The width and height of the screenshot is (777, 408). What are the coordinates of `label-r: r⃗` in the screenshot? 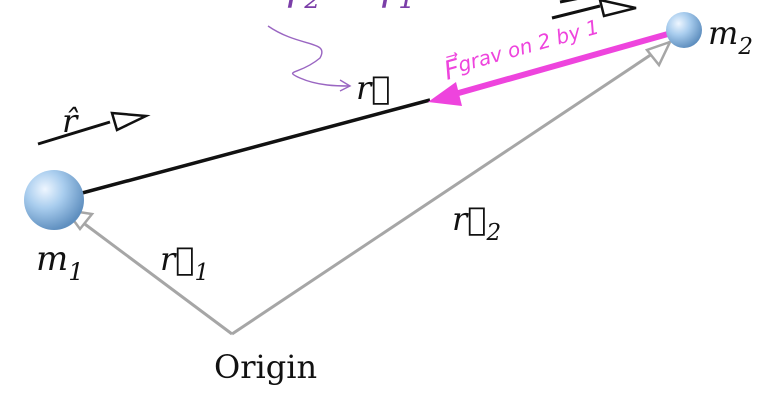 It's located at (373, 88).